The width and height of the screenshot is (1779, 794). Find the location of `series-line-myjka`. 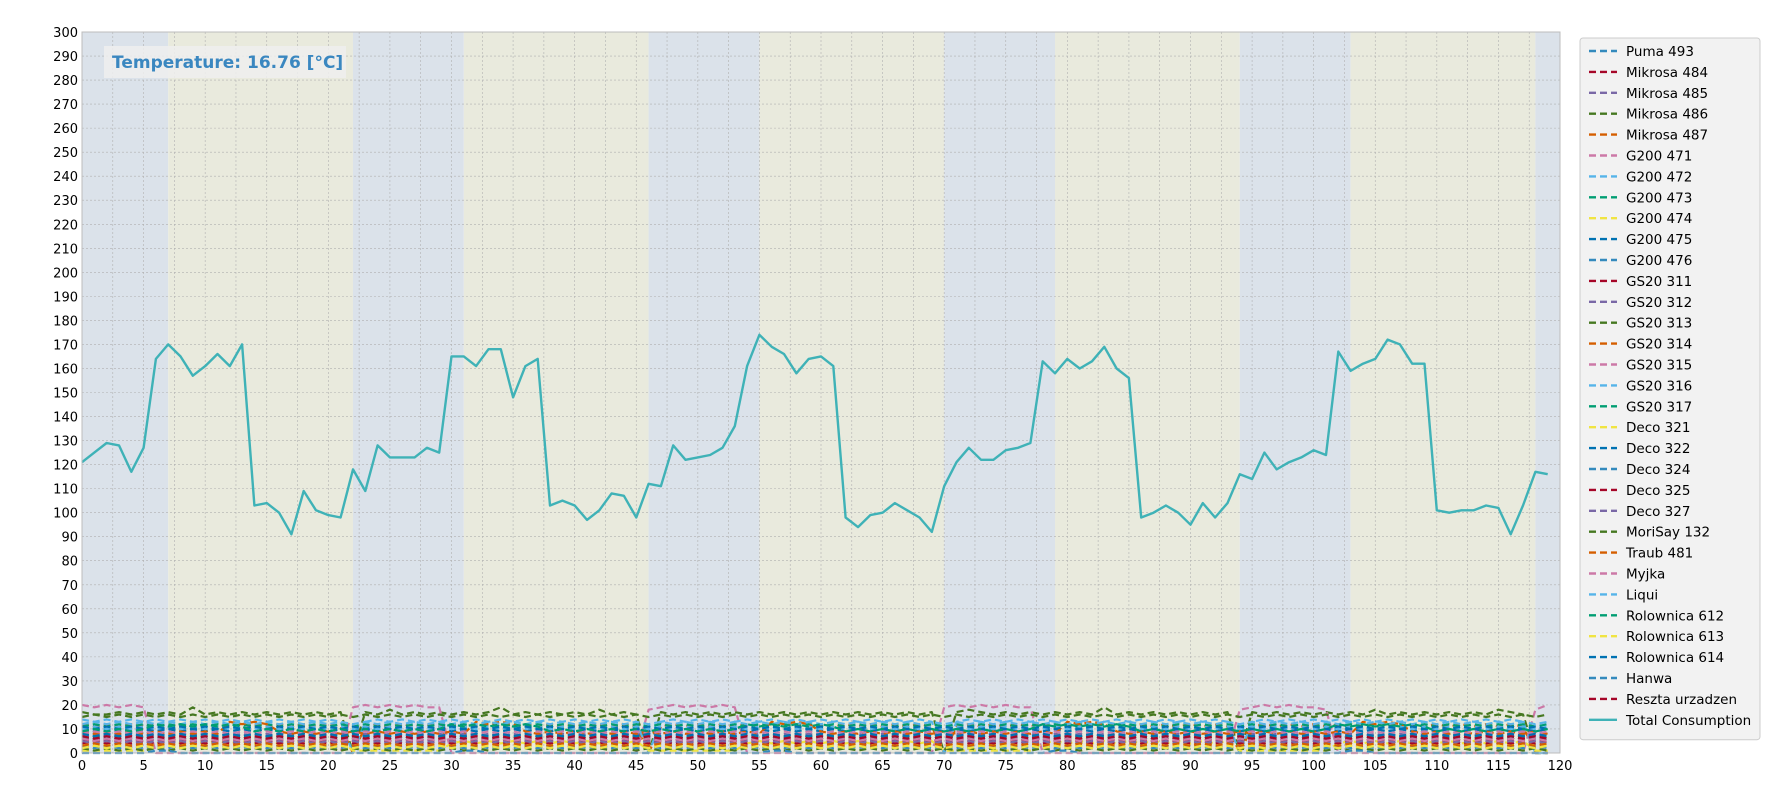

series-line-myjka is located at coordinates (814, 740).